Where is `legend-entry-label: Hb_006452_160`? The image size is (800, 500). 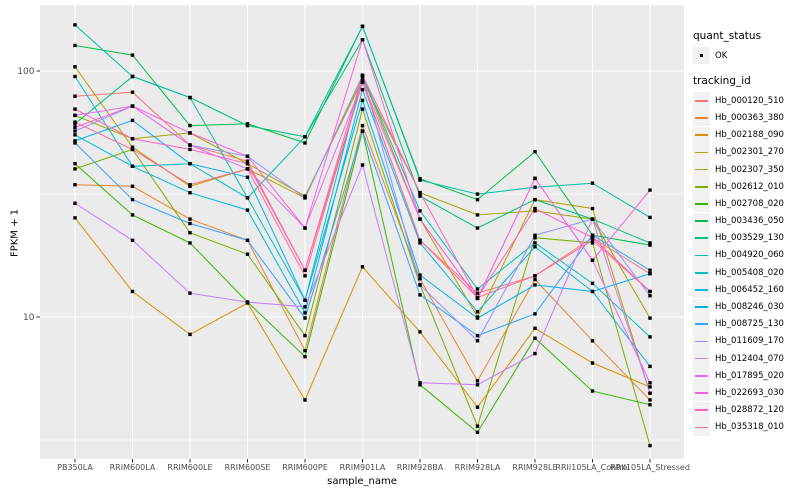
legend-entry-label: Hb_006452_160 is located at coordinates (749, 289).